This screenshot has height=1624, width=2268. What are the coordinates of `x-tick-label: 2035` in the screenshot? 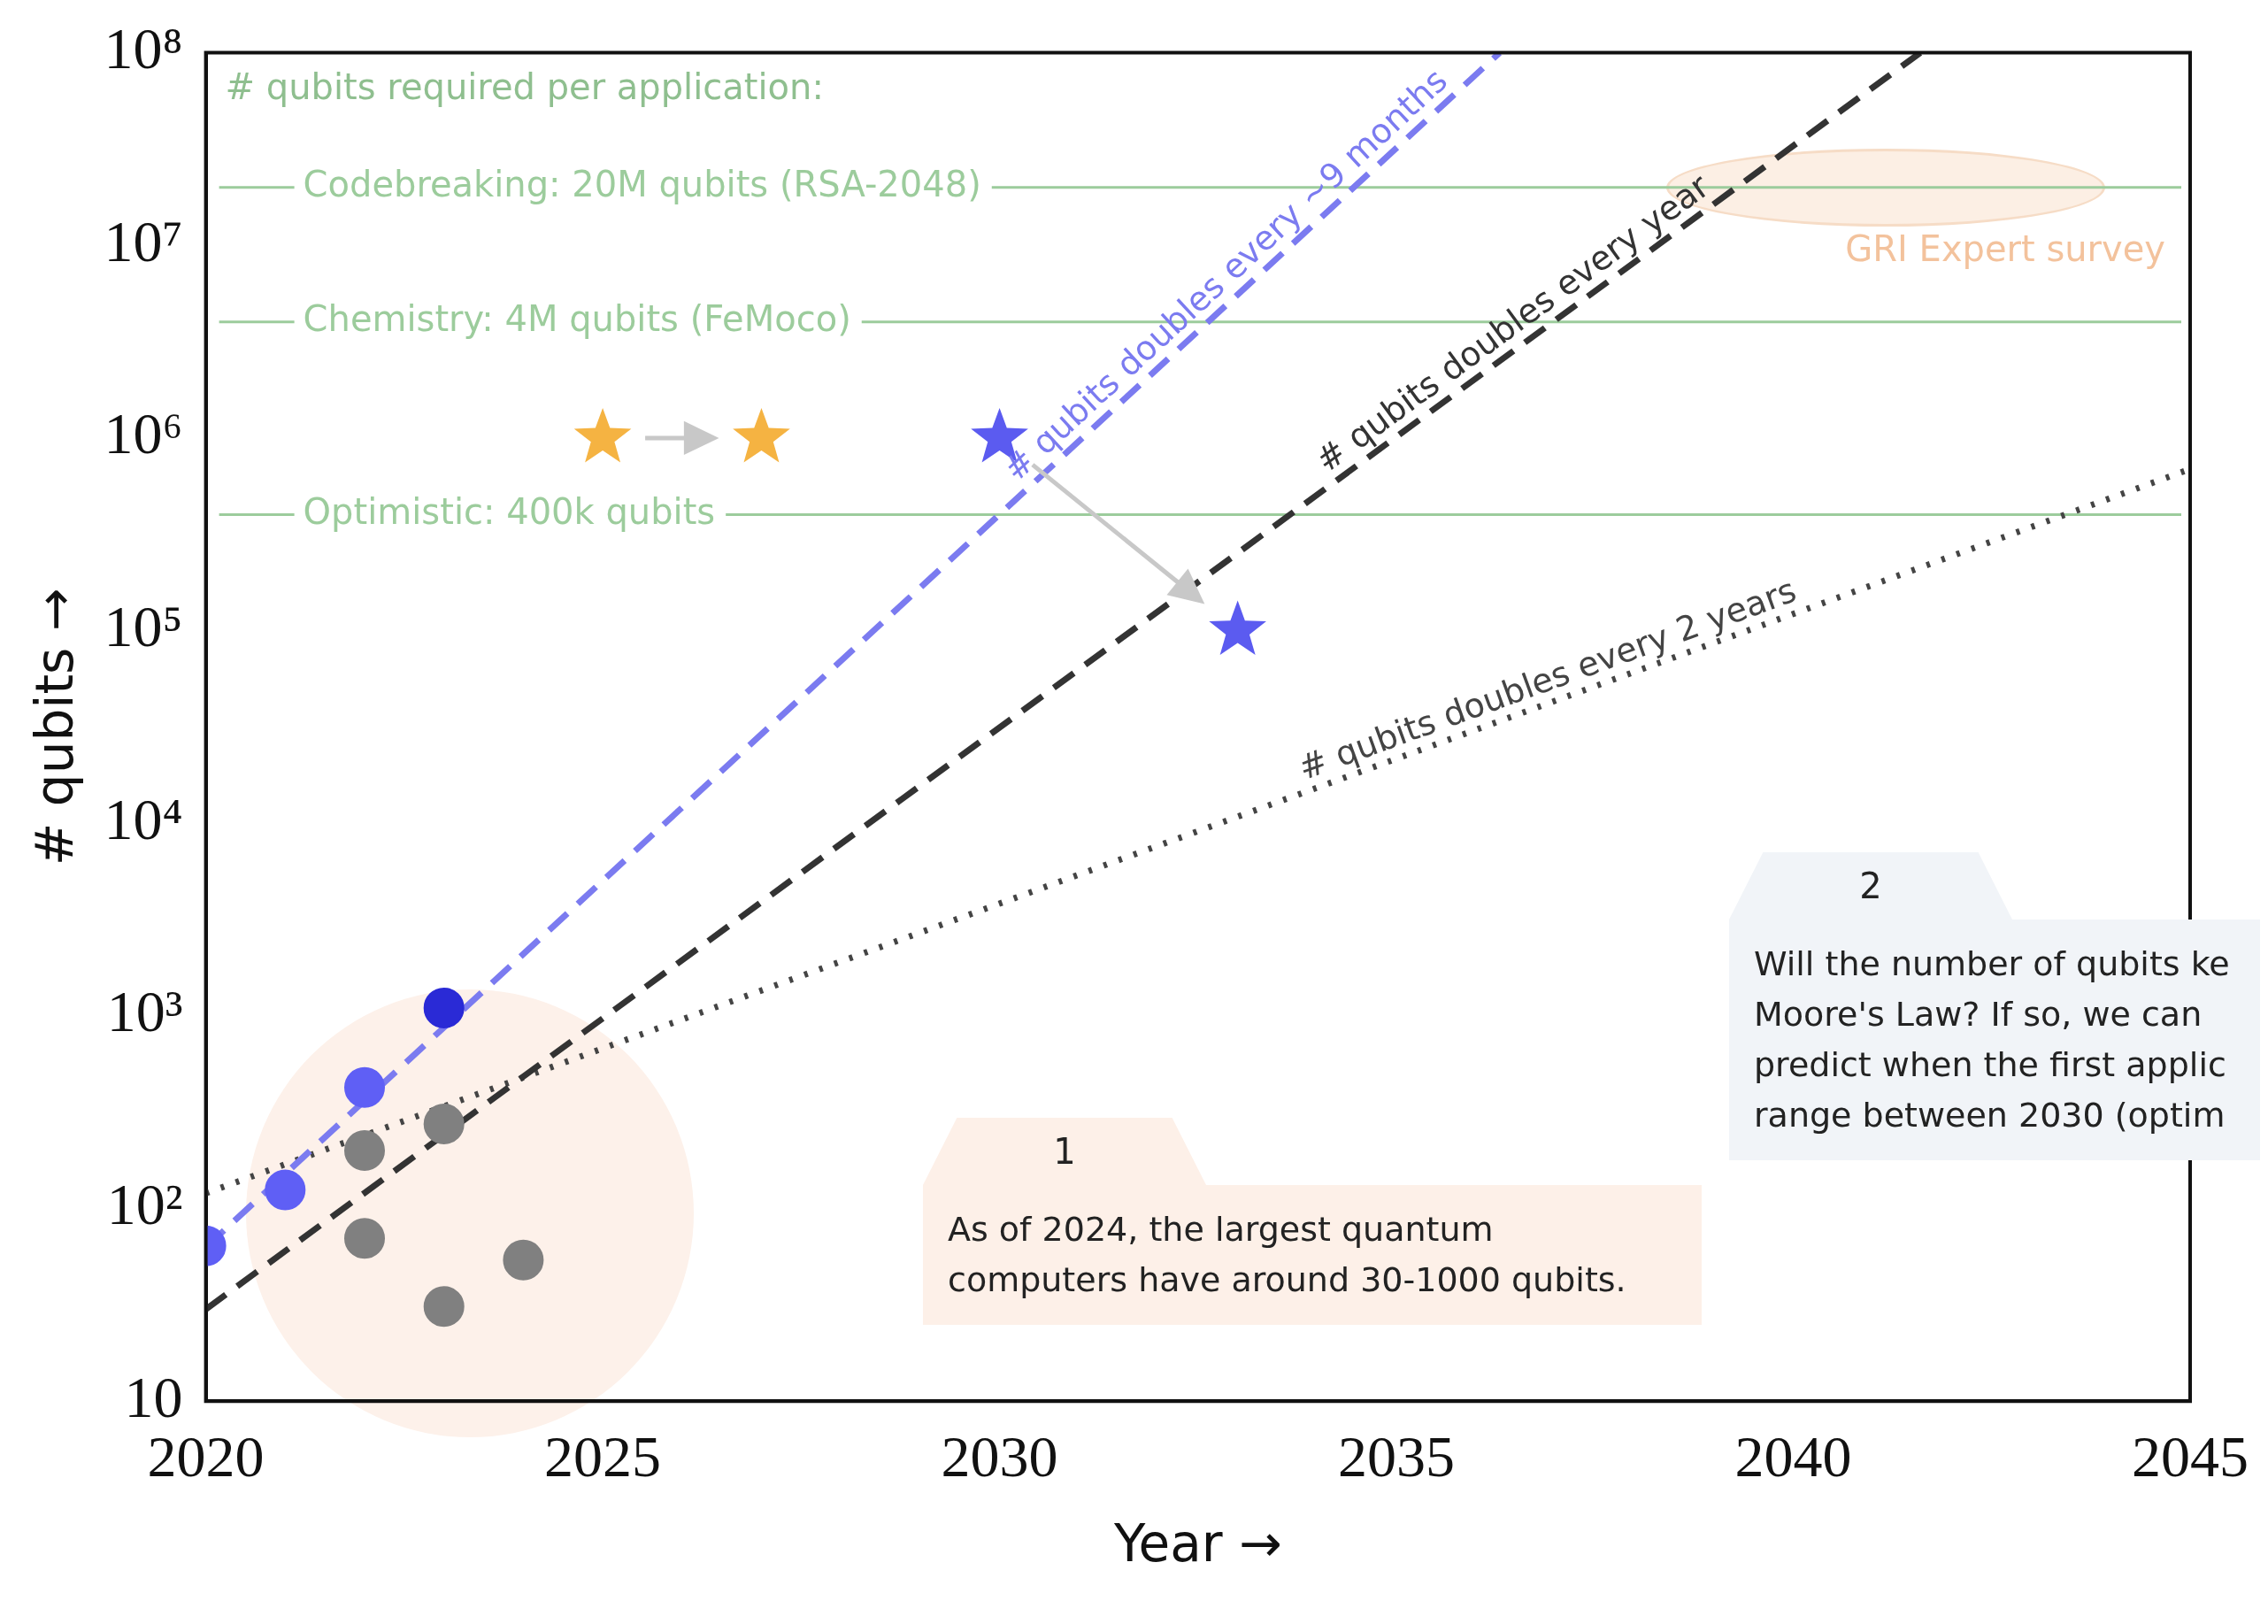 It's located at (1397, 1456).